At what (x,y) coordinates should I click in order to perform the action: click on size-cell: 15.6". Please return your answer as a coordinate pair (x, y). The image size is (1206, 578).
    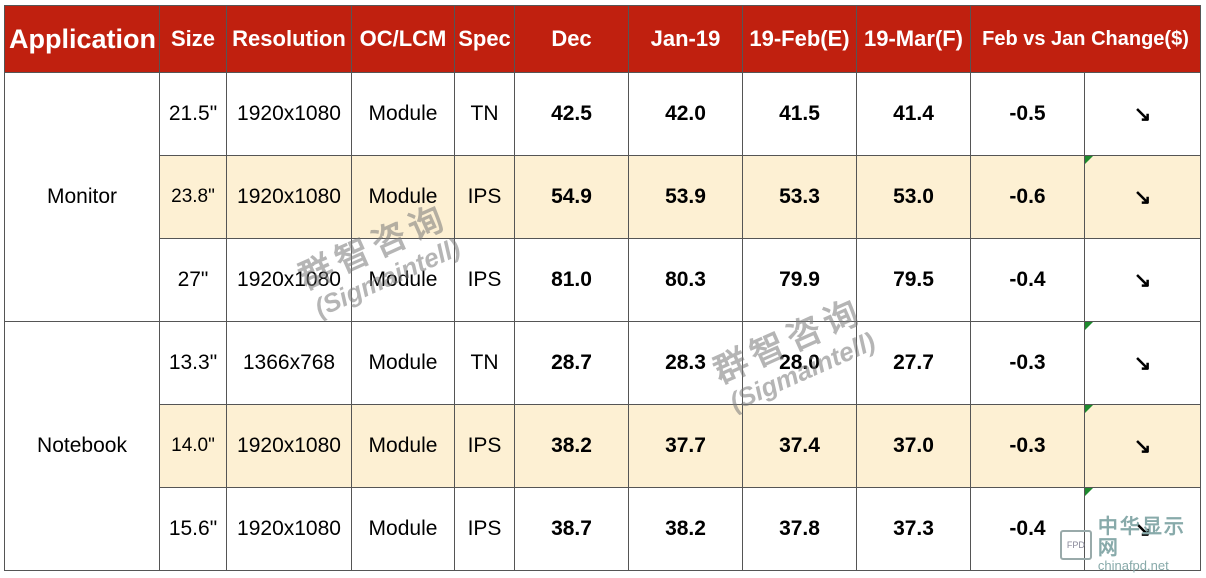
    Looking at the image, I should click on (193, 529).